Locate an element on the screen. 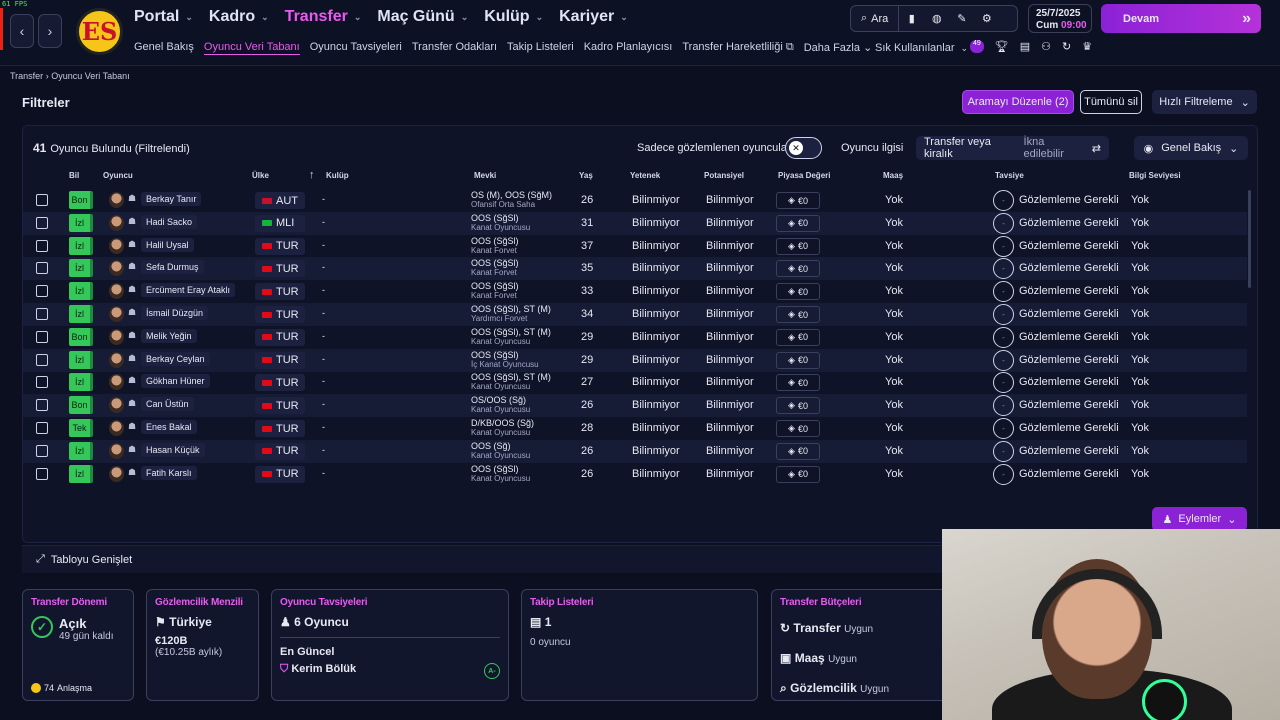  player-name: Ercüment Eray Ataklı is located at coordinates (188, 290).